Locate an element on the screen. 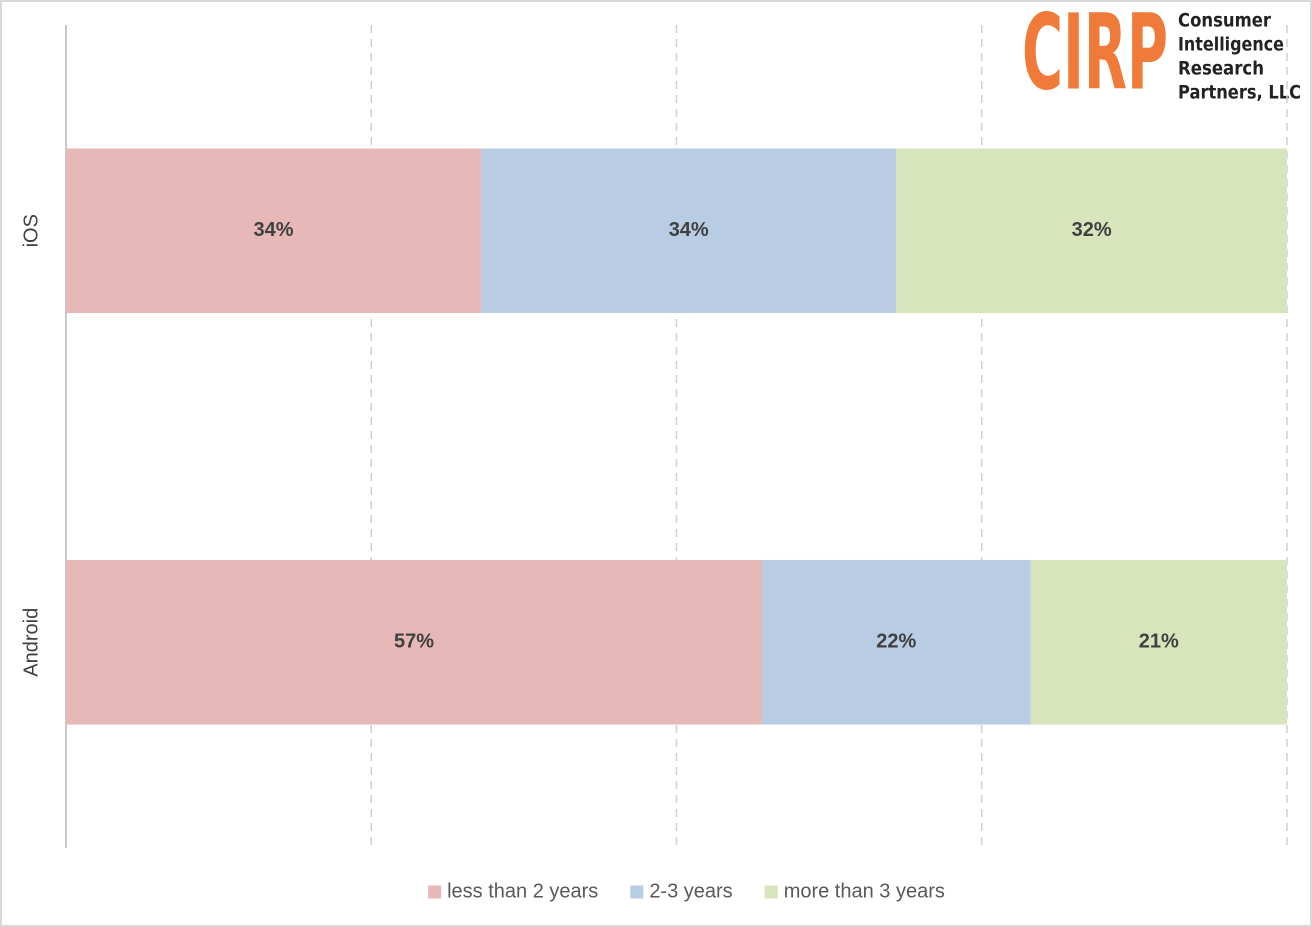 The height and width of the screenshot is (927, 1312). y-tick-label: iOS is located at coordinates (31, 230).